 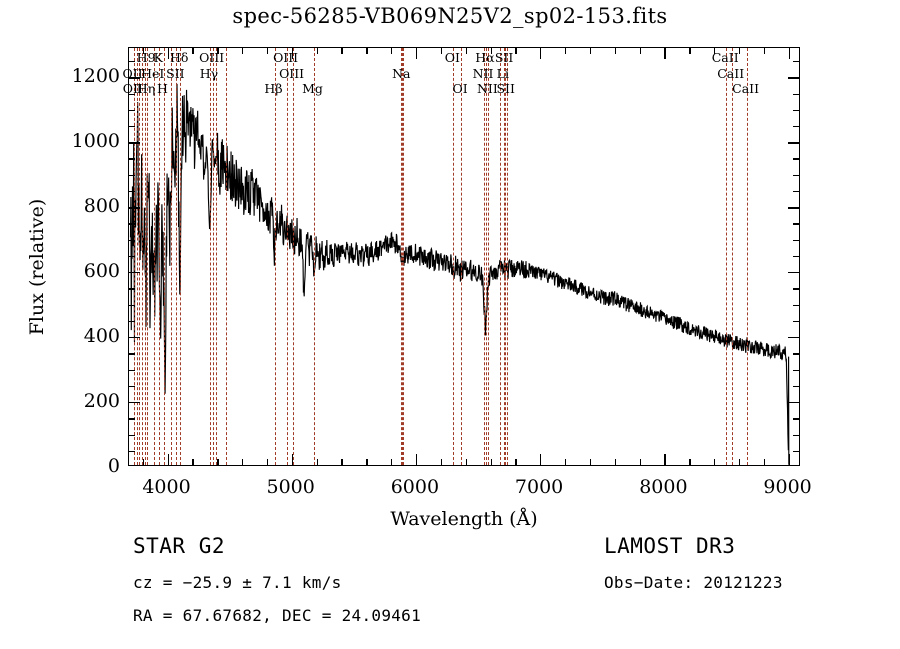 What do you see at coordinates (101, 206) in the screenshot?
I see `y-tick-label: 800` at bounding box center [101, 206].